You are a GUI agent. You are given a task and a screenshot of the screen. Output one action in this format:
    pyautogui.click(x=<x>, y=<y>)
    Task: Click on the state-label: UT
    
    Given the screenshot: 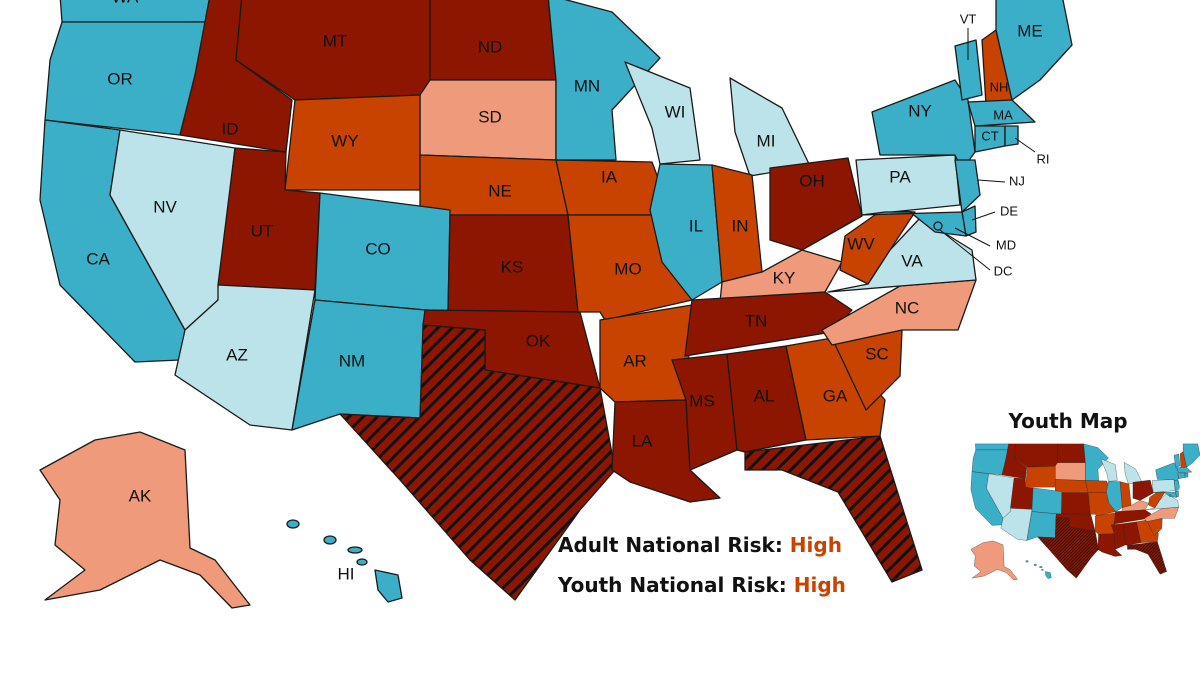 What is the action you would take?
    pyautogui.click(x=262, y=230)
    